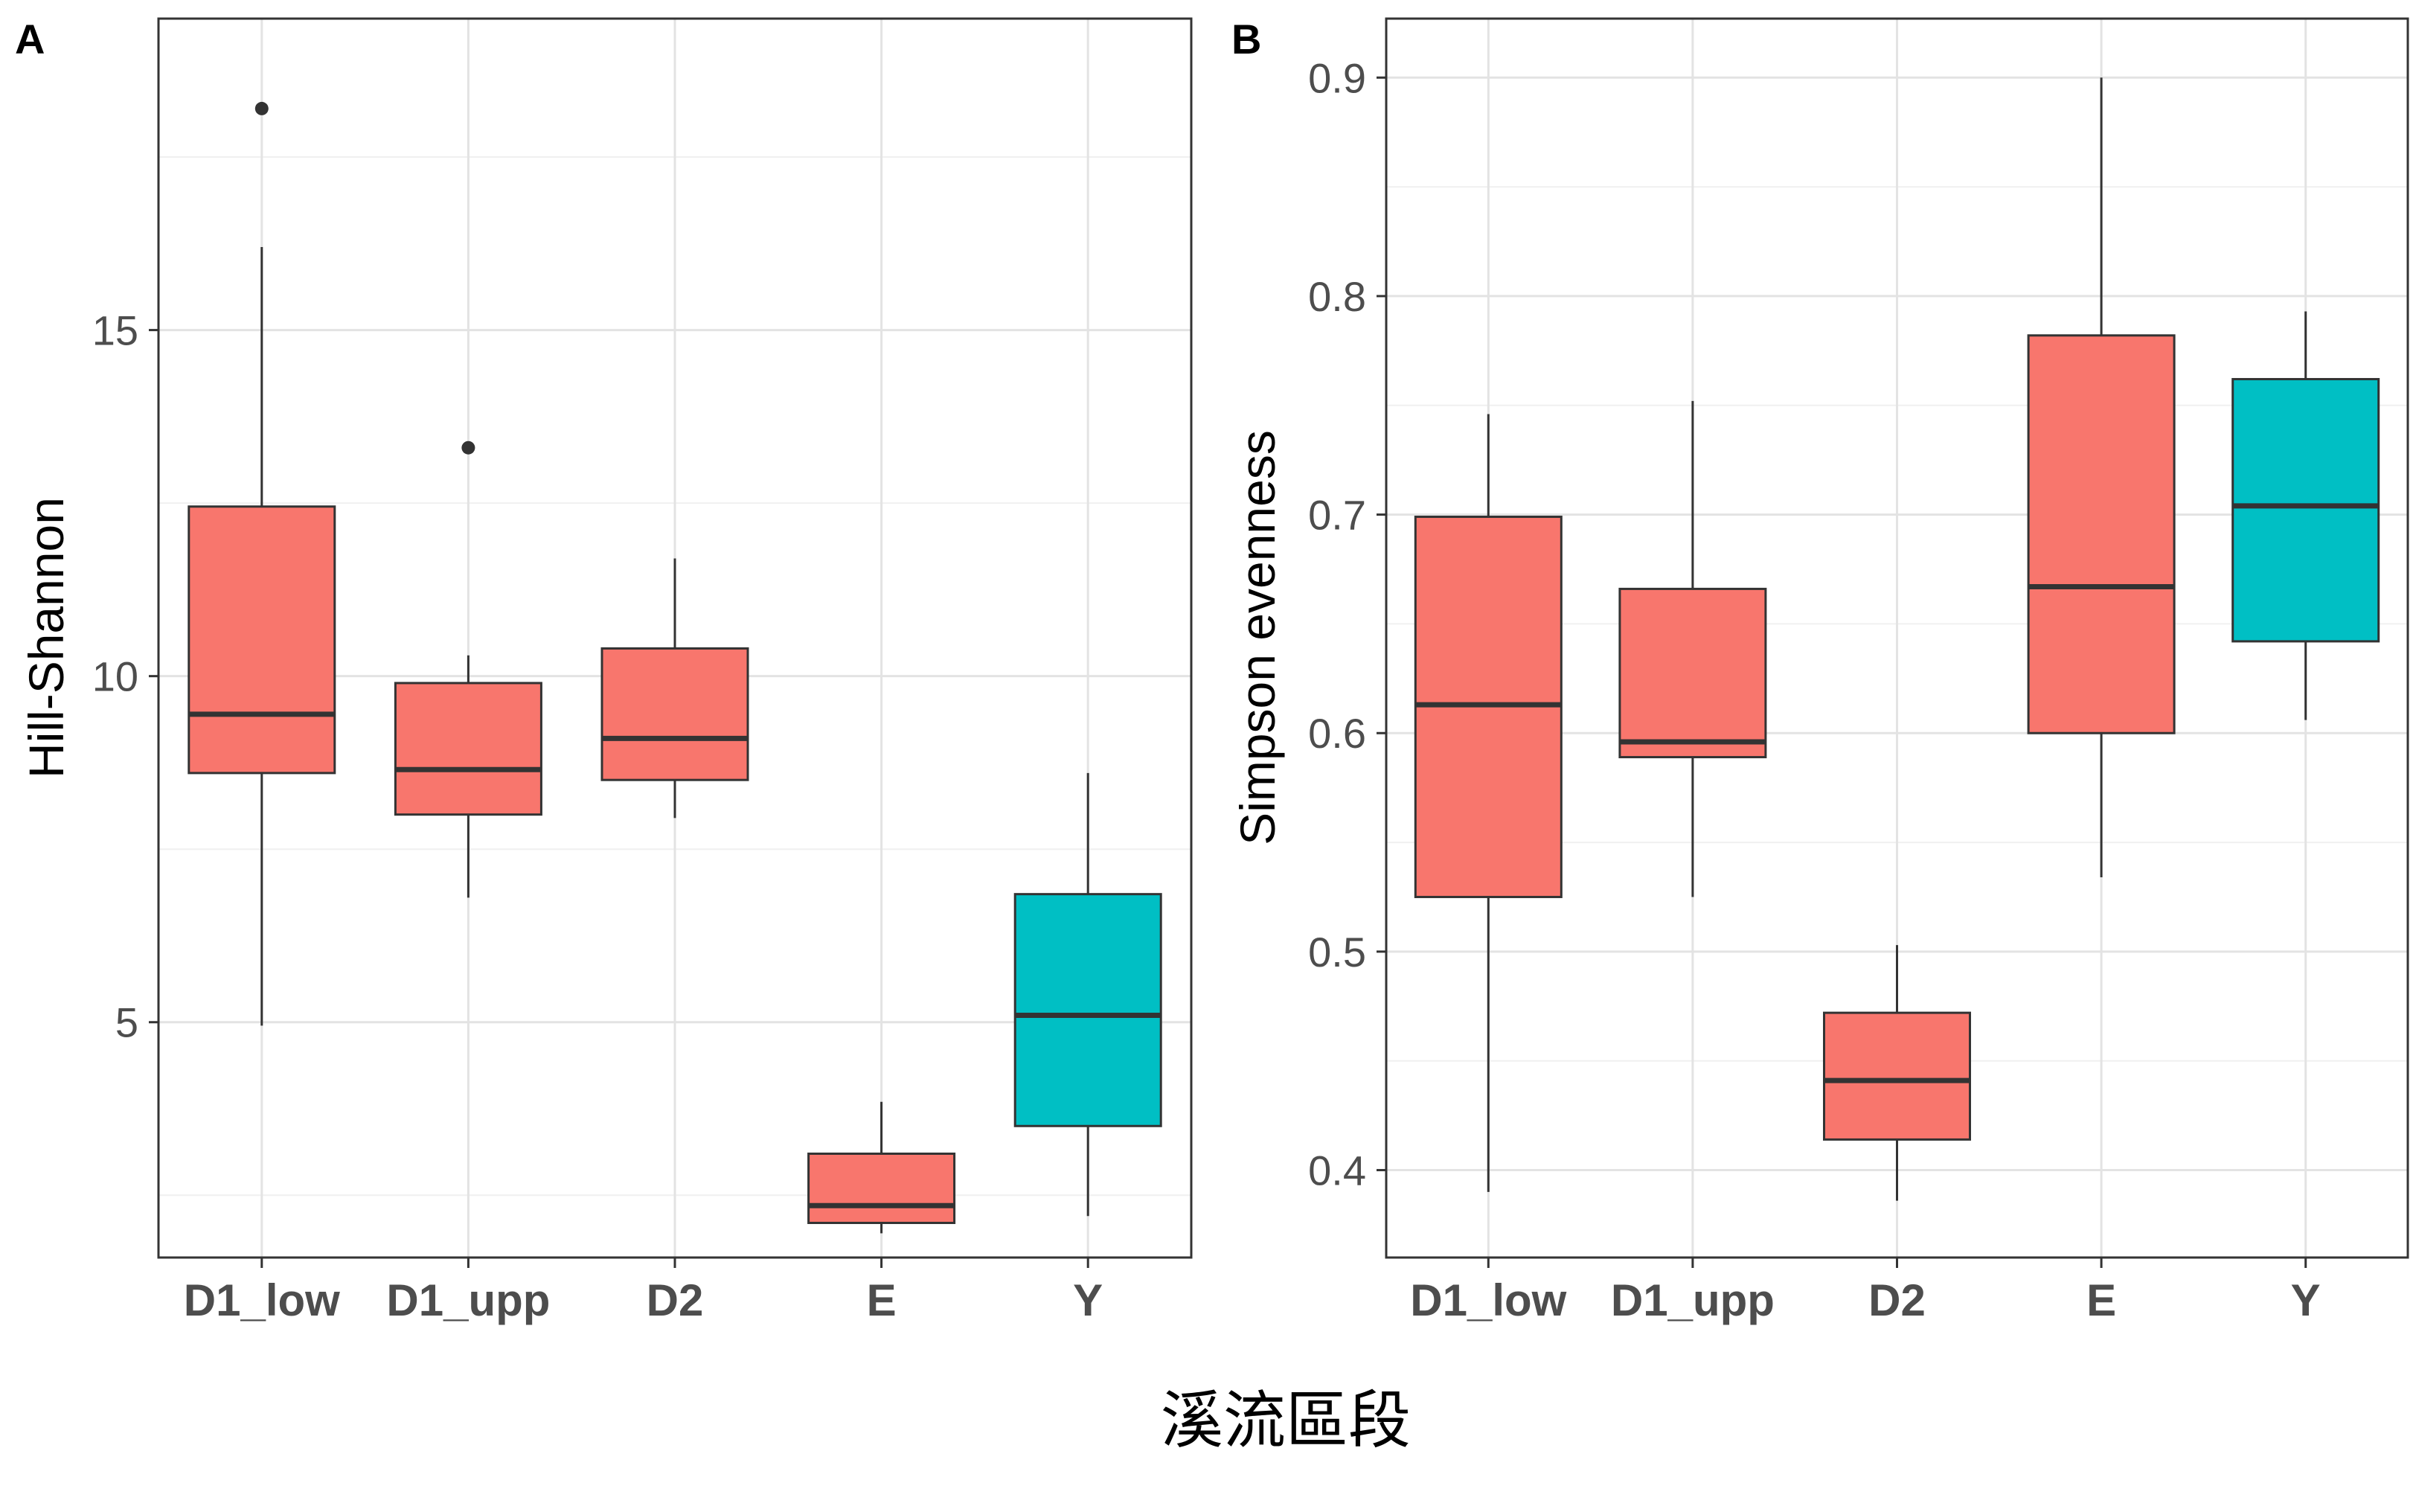 This screenshot has width=2416, height=1512. What do you see at coordinates (1286, 1420) in the screenshot?
I see `shared-x-axis-label: 溪流區段` at bounding box center [1286, 1420].